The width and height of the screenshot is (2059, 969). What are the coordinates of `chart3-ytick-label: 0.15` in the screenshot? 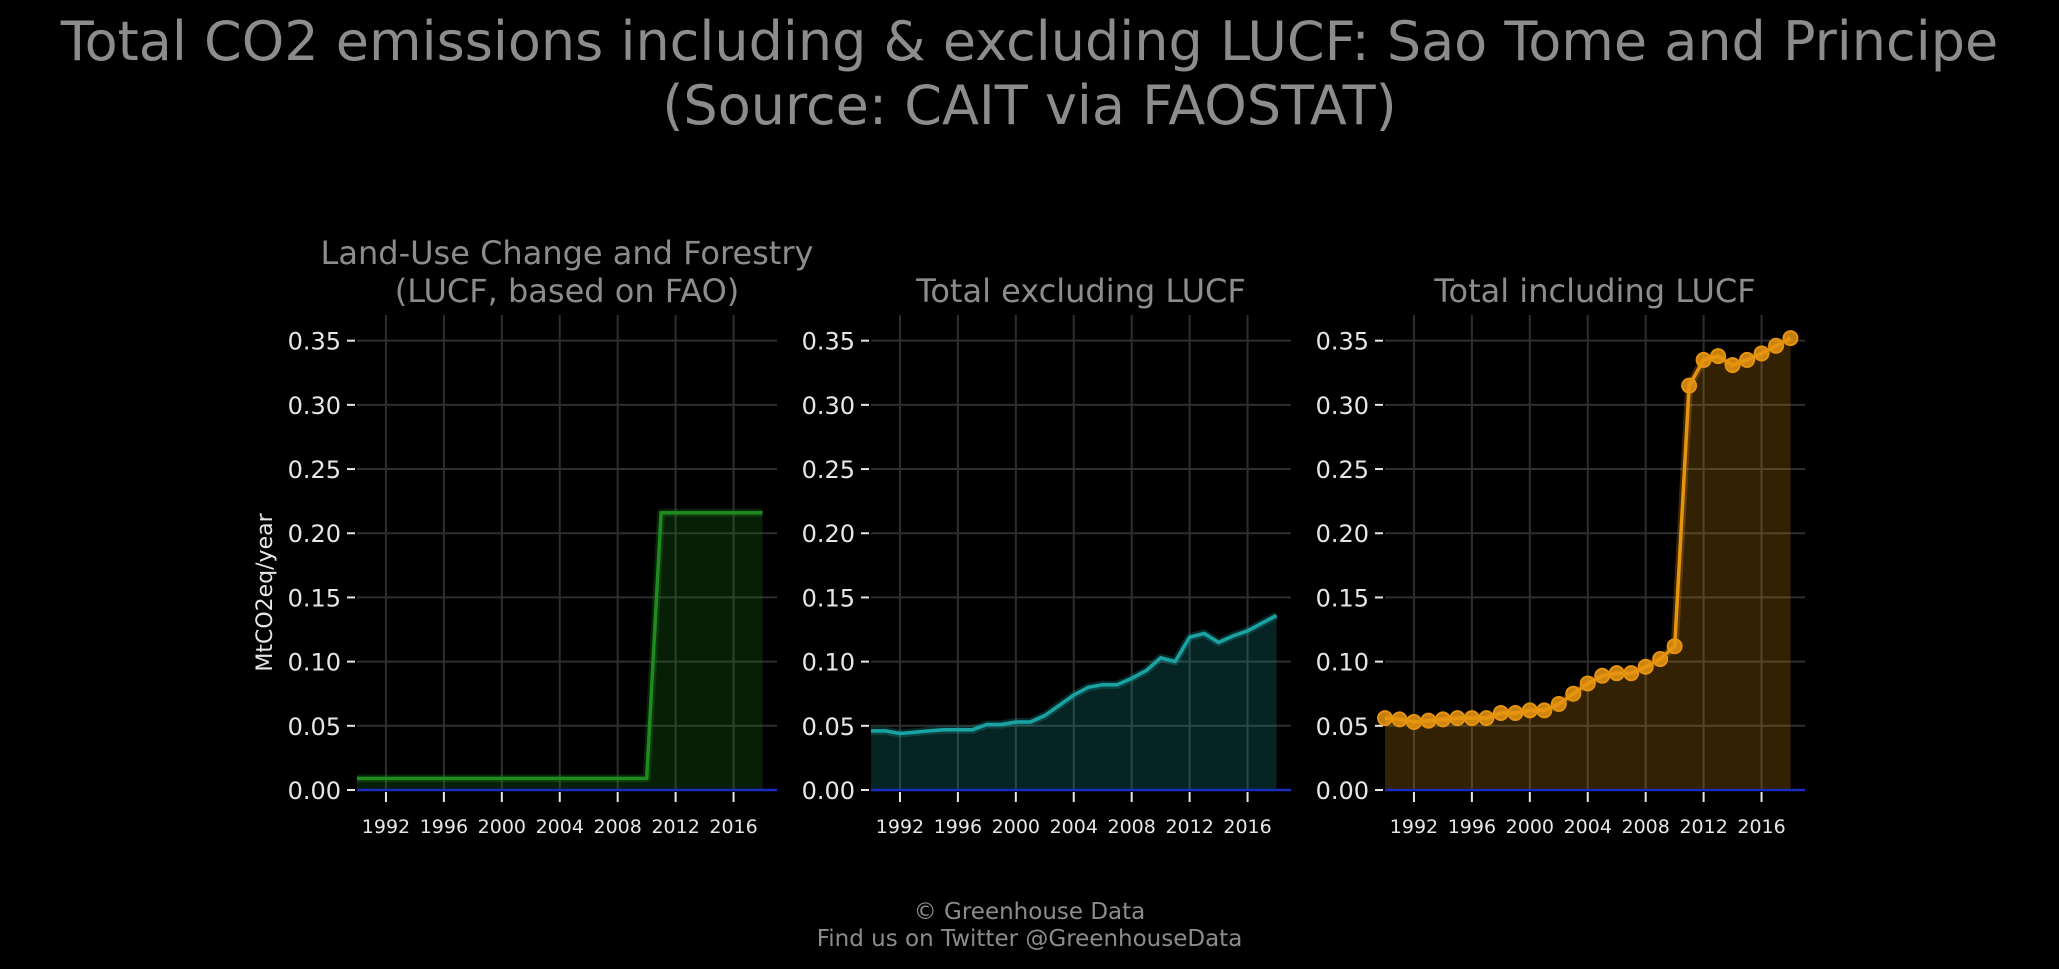 It's located at (1342, 598).